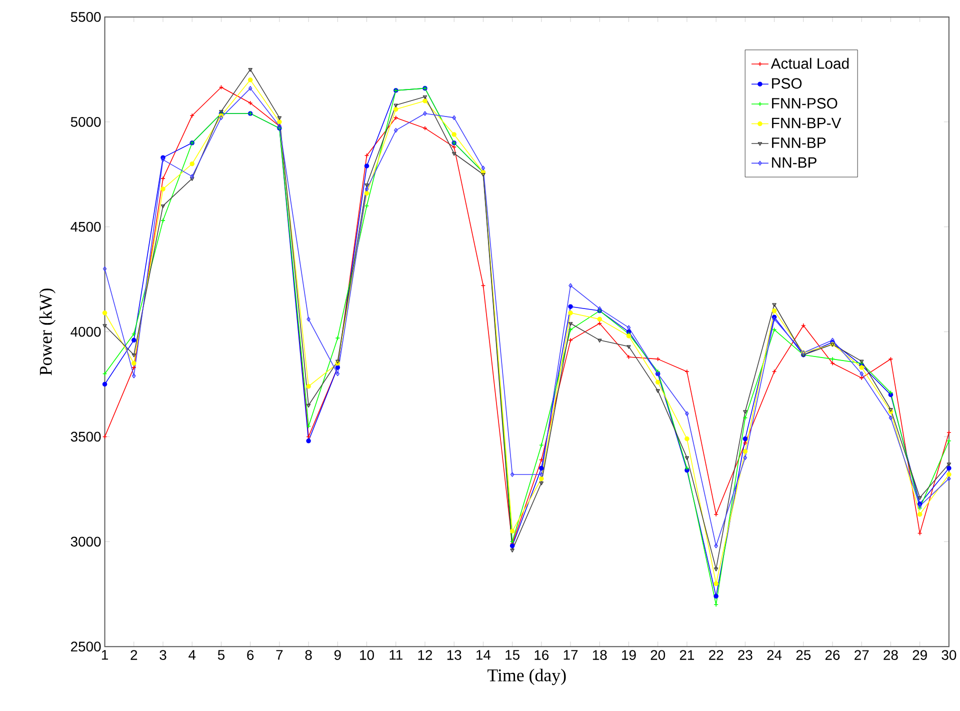 The image size is (960, 711). What do you see at coordinates (47, 332) in the screenshot?
I see `y-axis-title: Power (kW)` at bounding box center [47, 332].